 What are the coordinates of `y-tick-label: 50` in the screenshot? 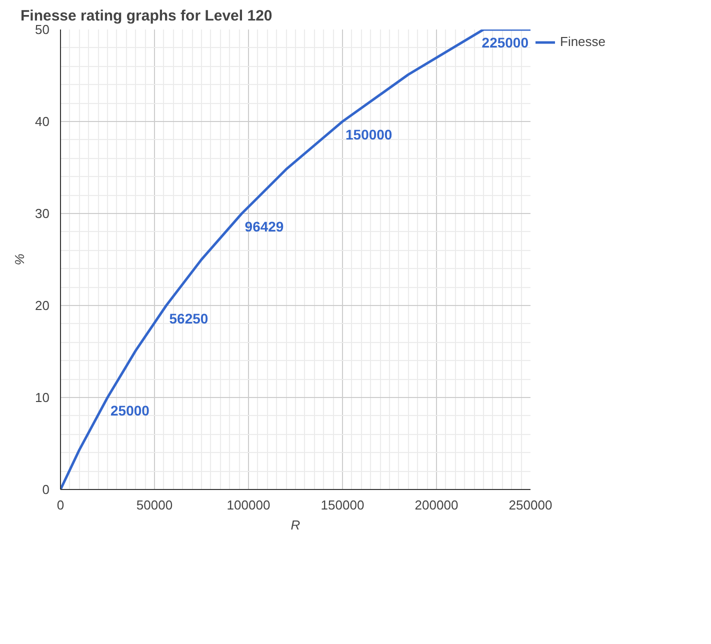 It's located at (42, 29).